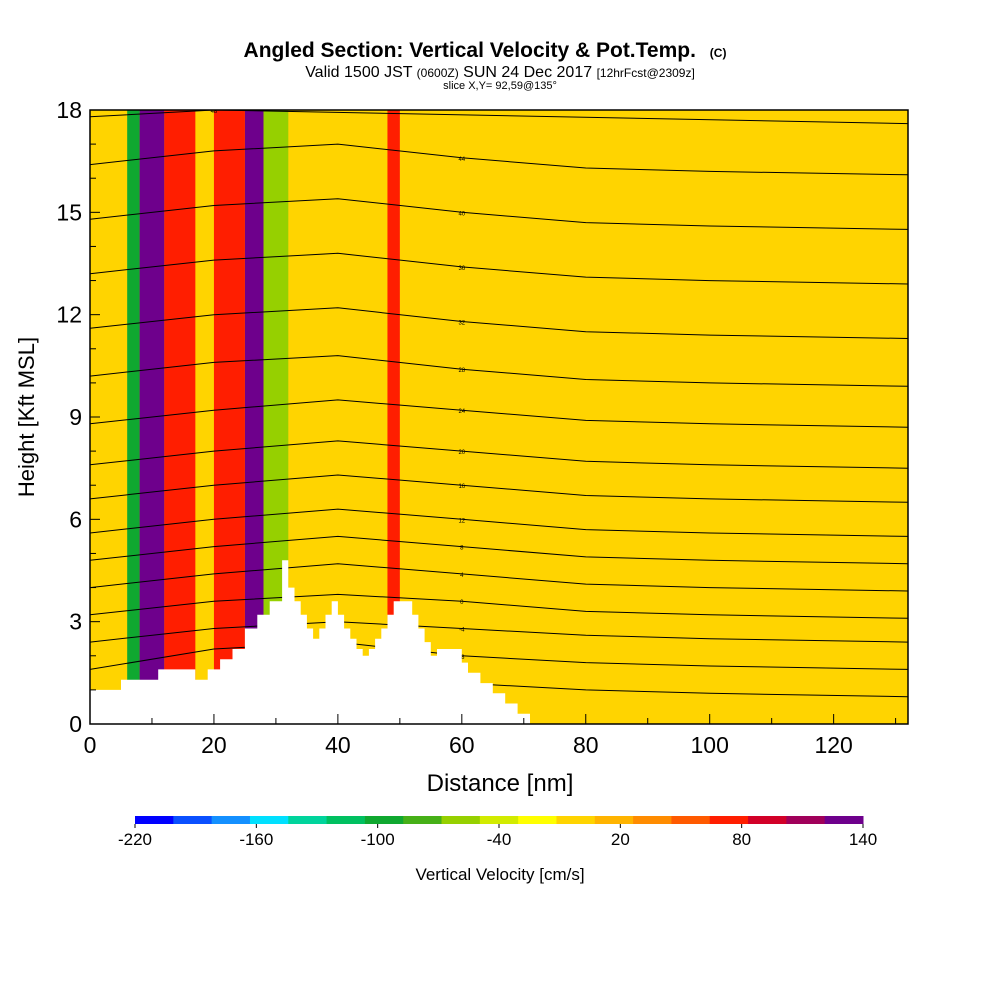 This screenshot has height=1005, width=1000. Describe the element at coordinates (646, 73) in the screenshot. I see `chart-subtitle-forecast: [12hrFcst@2309z]` at that location.